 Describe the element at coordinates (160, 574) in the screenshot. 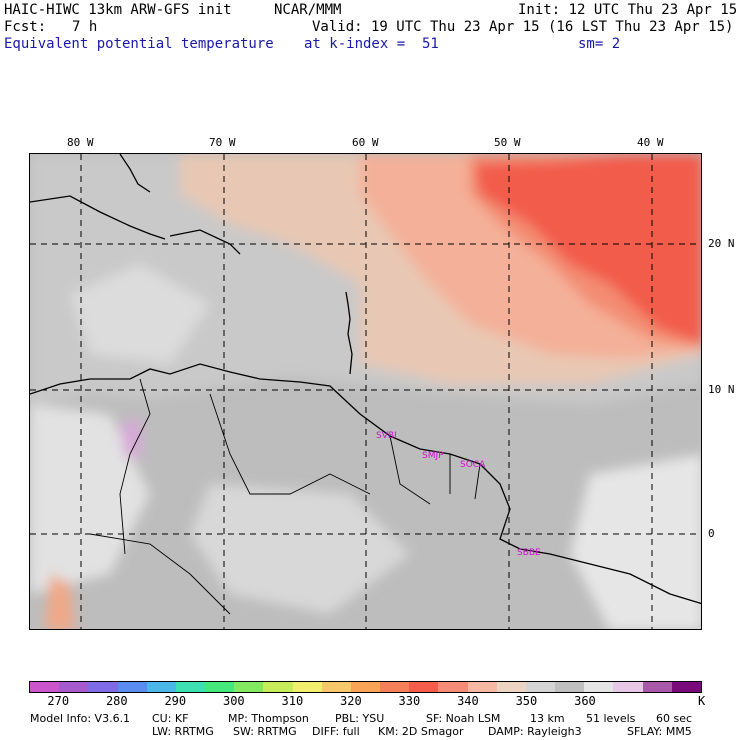

I see `border-peru` at that location.